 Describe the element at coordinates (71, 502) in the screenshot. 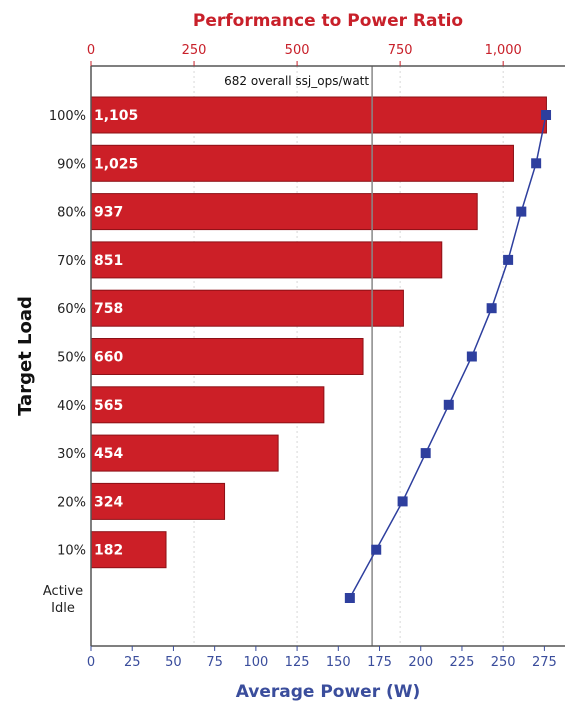

I see `category-label: 20%` at that location.